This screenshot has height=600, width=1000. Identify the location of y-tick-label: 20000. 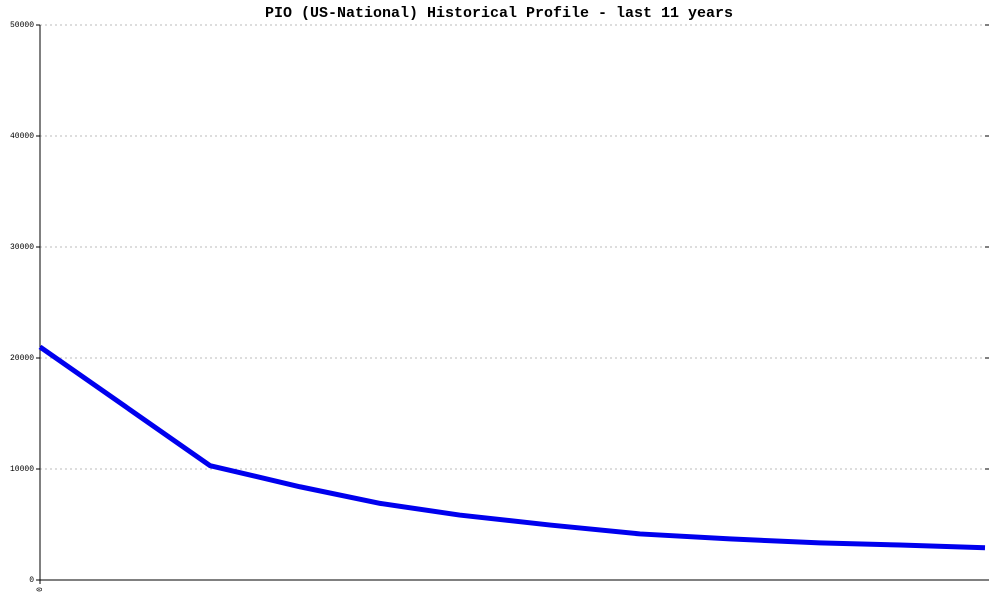
(22, 358).